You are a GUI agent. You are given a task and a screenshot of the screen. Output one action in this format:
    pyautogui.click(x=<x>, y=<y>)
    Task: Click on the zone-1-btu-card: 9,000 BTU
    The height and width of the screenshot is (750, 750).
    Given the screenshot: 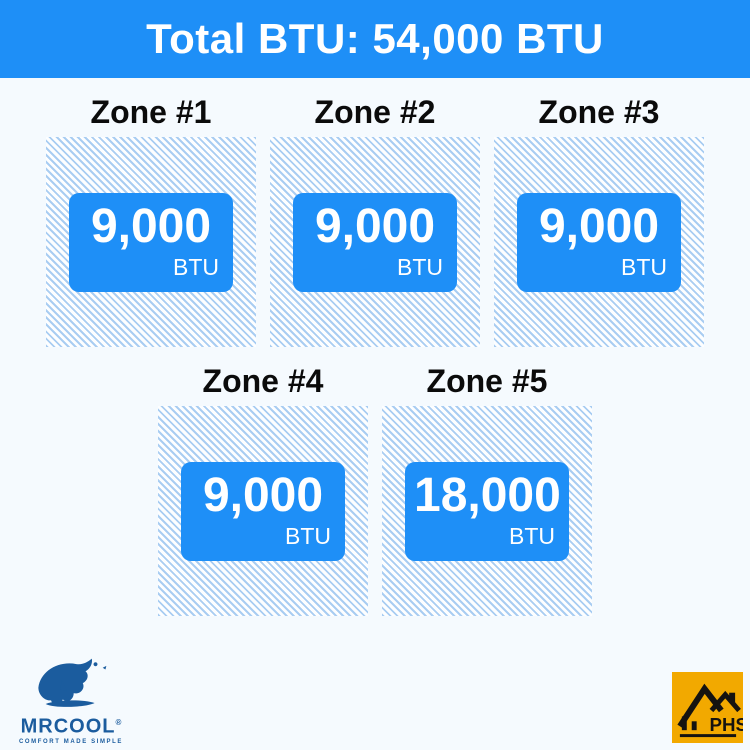 What is the action you would take?
    pyautogui.click(x=151, y=242)
    